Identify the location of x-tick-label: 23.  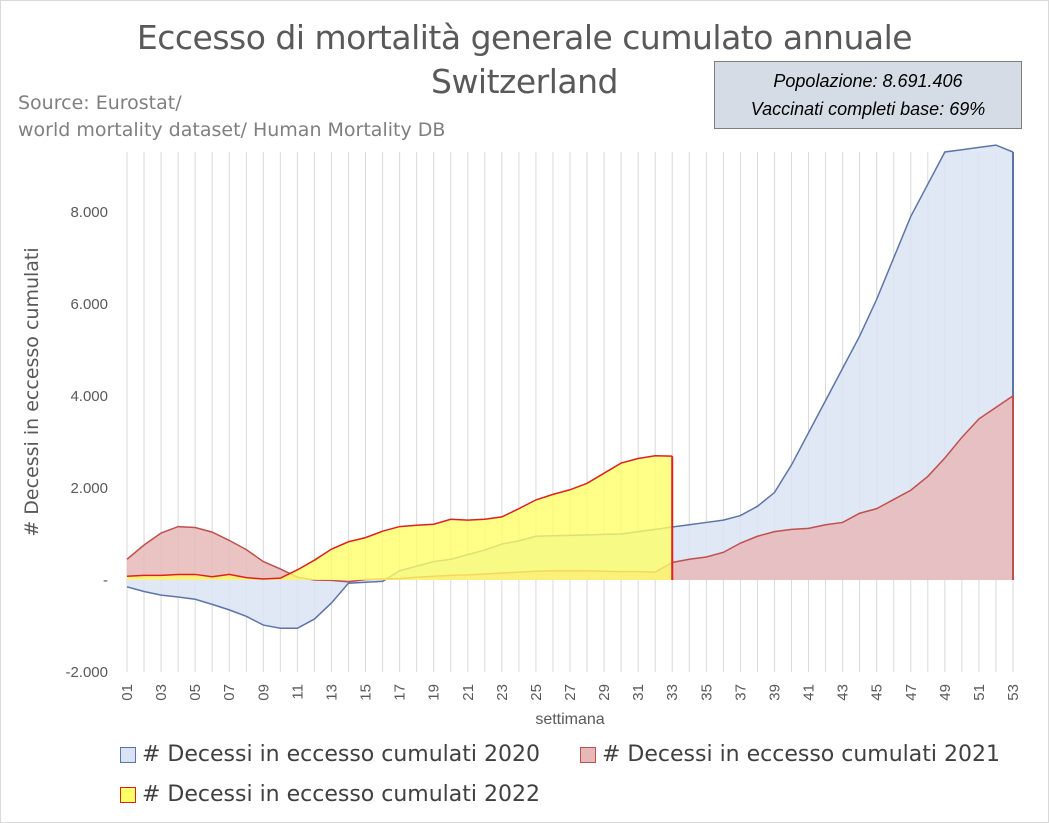
(502, 692).